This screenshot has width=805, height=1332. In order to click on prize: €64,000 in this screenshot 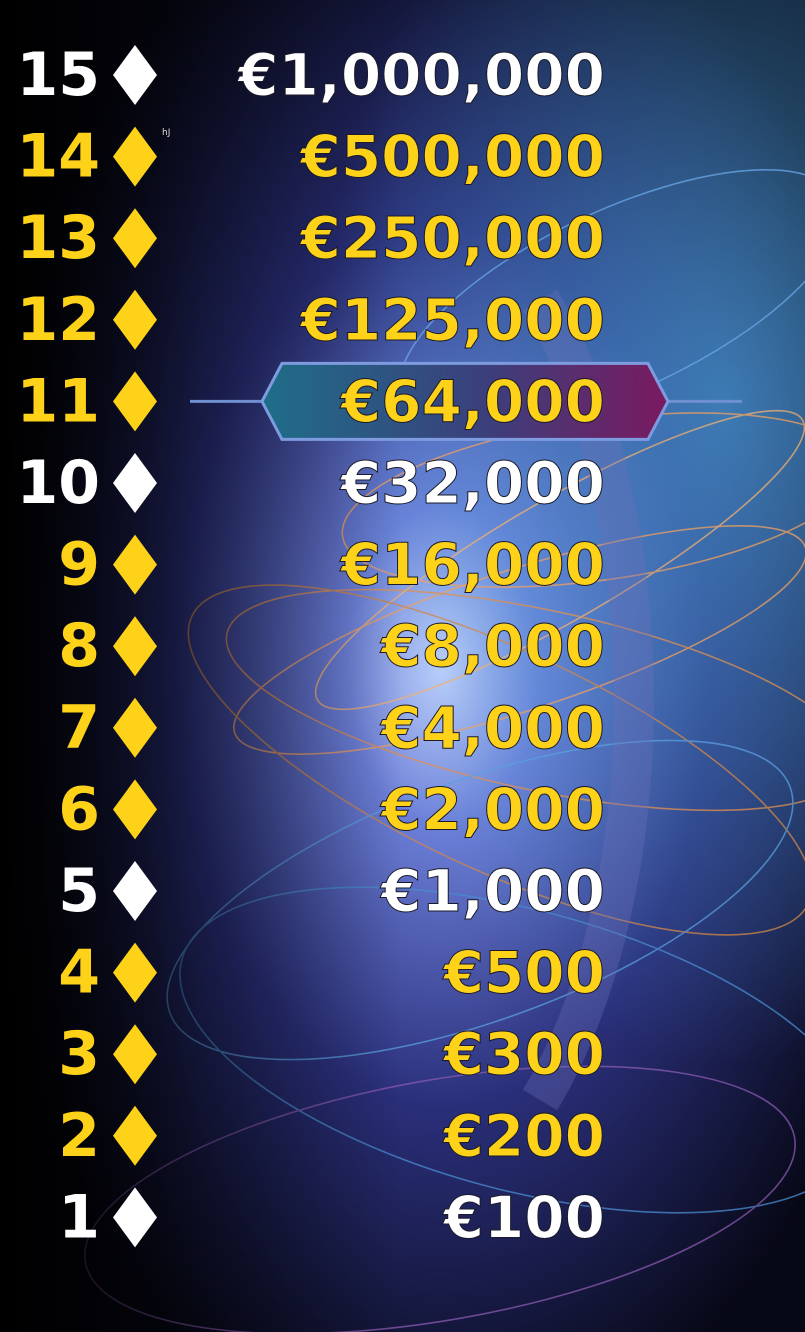, I will do `click(472, 401)`.